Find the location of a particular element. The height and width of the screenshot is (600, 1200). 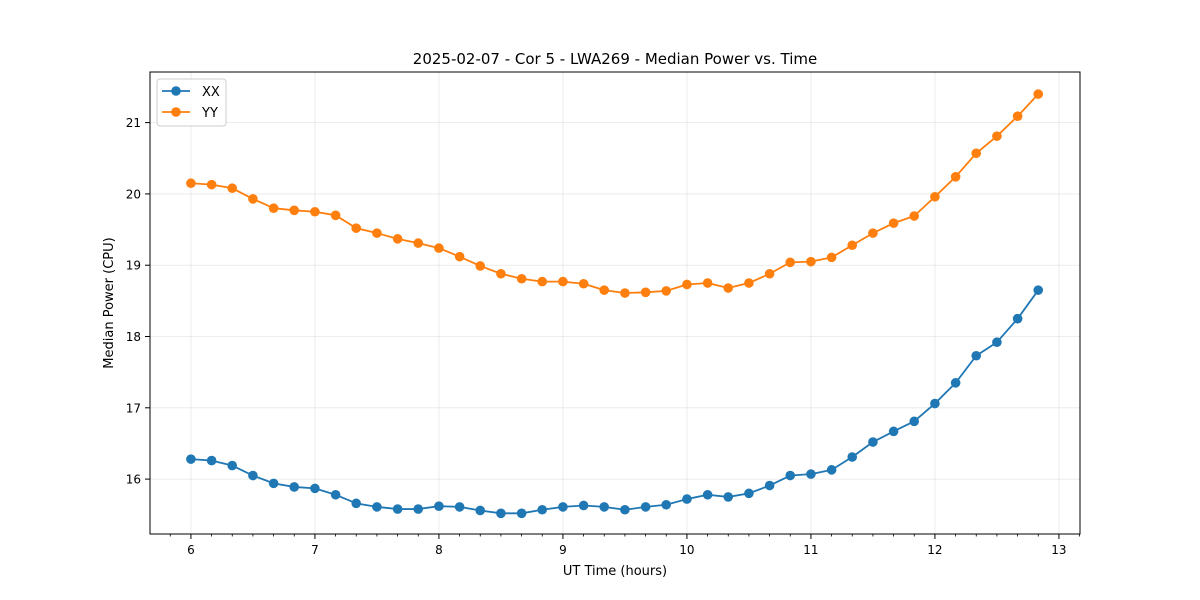

x-tick-label: 9 is located at coordinates (563, 550).